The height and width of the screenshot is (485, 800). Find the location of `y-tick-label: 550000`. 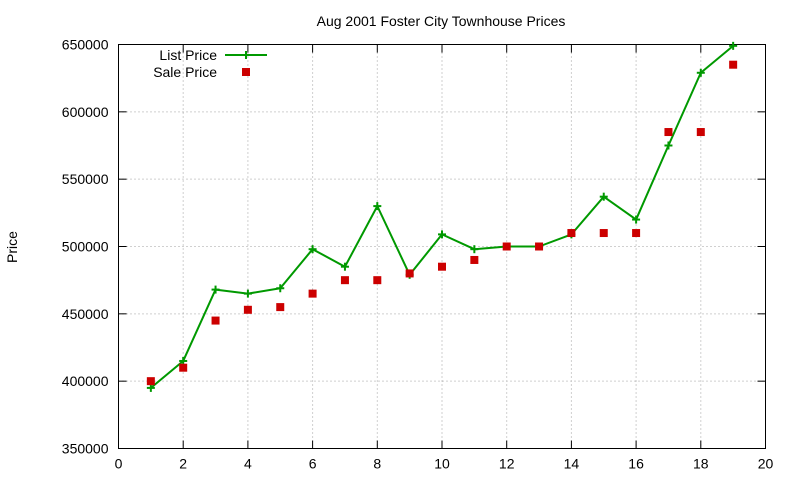

y-tick-label: 550000 is located at coordinates (85, 179).